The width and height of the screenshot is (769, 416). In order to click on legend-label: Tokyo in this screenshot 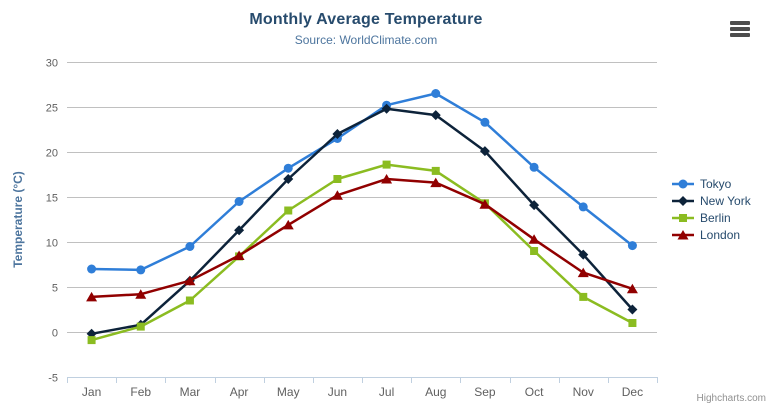, I will do `click(716, 183)`.